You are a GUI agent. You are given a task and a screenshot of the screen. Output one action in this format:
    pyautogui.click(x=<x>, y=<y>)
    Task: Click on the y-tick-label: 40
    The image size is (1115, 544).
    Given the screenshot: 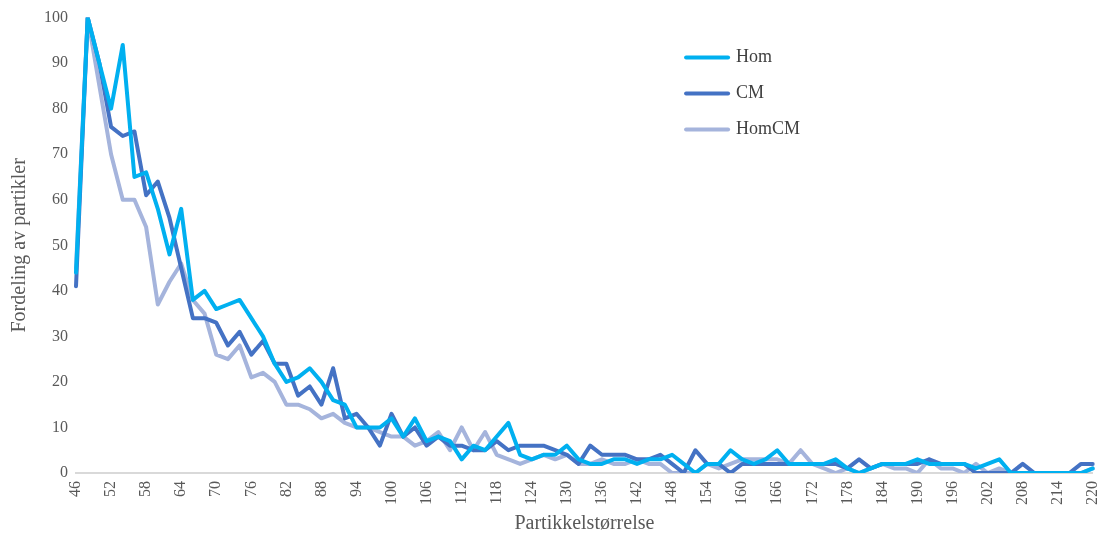 What is the action you would take?
    pyautogui.click(x=60, y=290)
    